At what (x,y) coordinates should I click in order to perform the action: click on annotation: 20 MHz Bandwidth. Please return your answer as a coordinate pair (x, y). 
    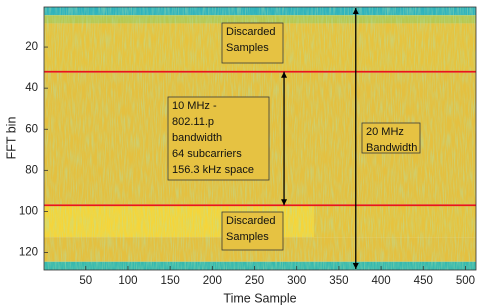
    Looking at the image, I should click on (391, 138).